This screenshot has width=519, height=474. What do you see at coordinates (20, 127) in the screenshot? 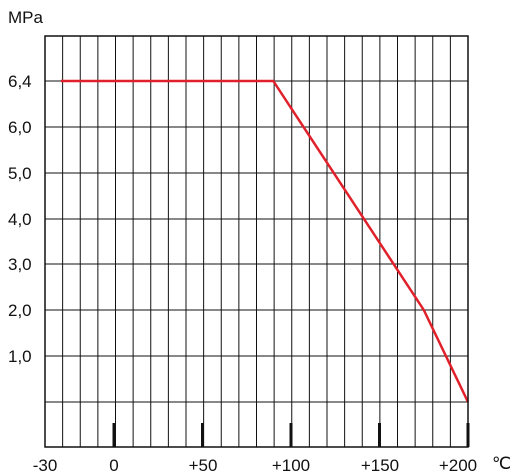
I see `y-tick-label: 6,0` at bounding box center [20, 127].